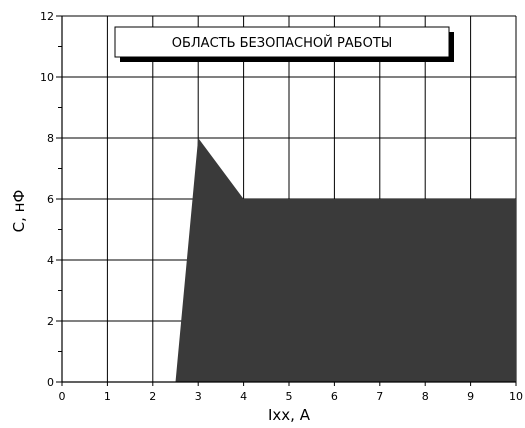 Image resolution: width=525 pixels, height=428 pixels. I want to click on x-tick-label: 3, so click(198, 396).